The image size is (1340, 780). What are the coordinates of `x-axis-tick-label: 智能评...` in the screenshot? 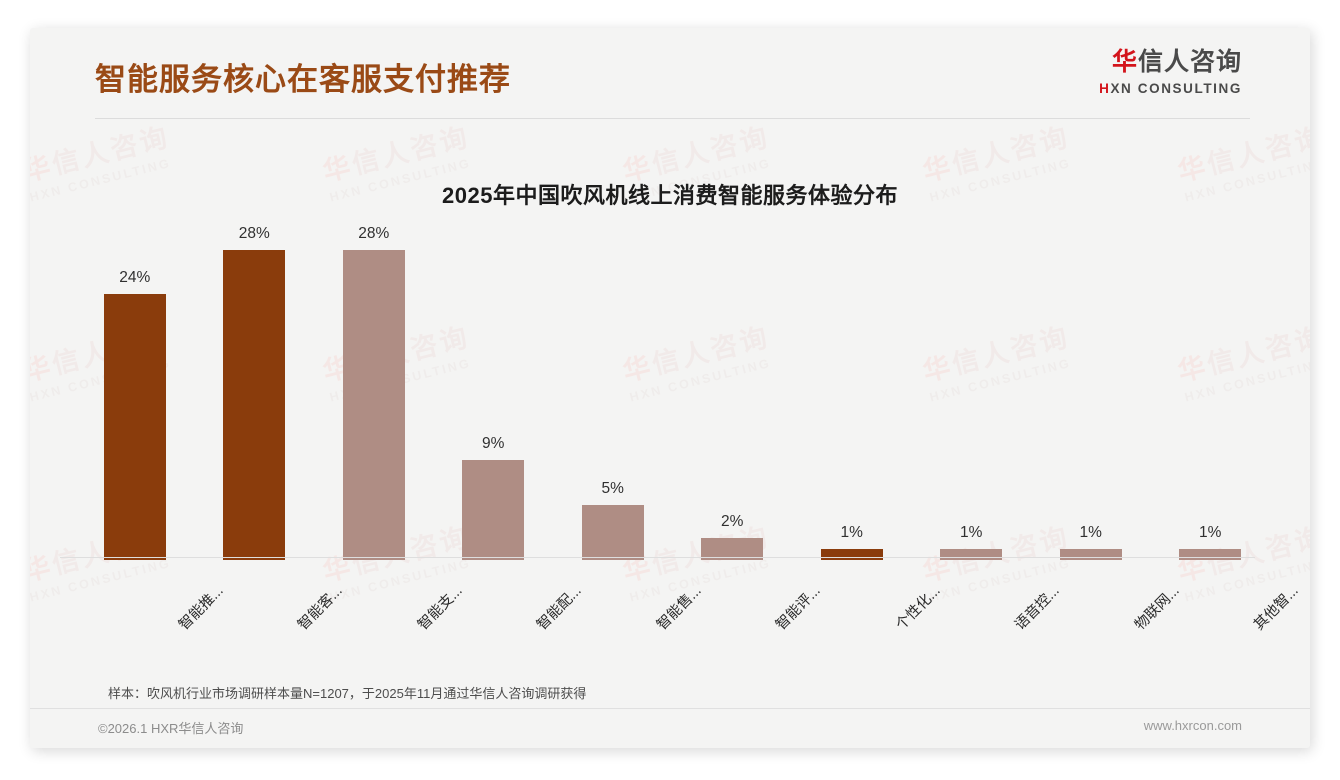 It's located at (798, 608).